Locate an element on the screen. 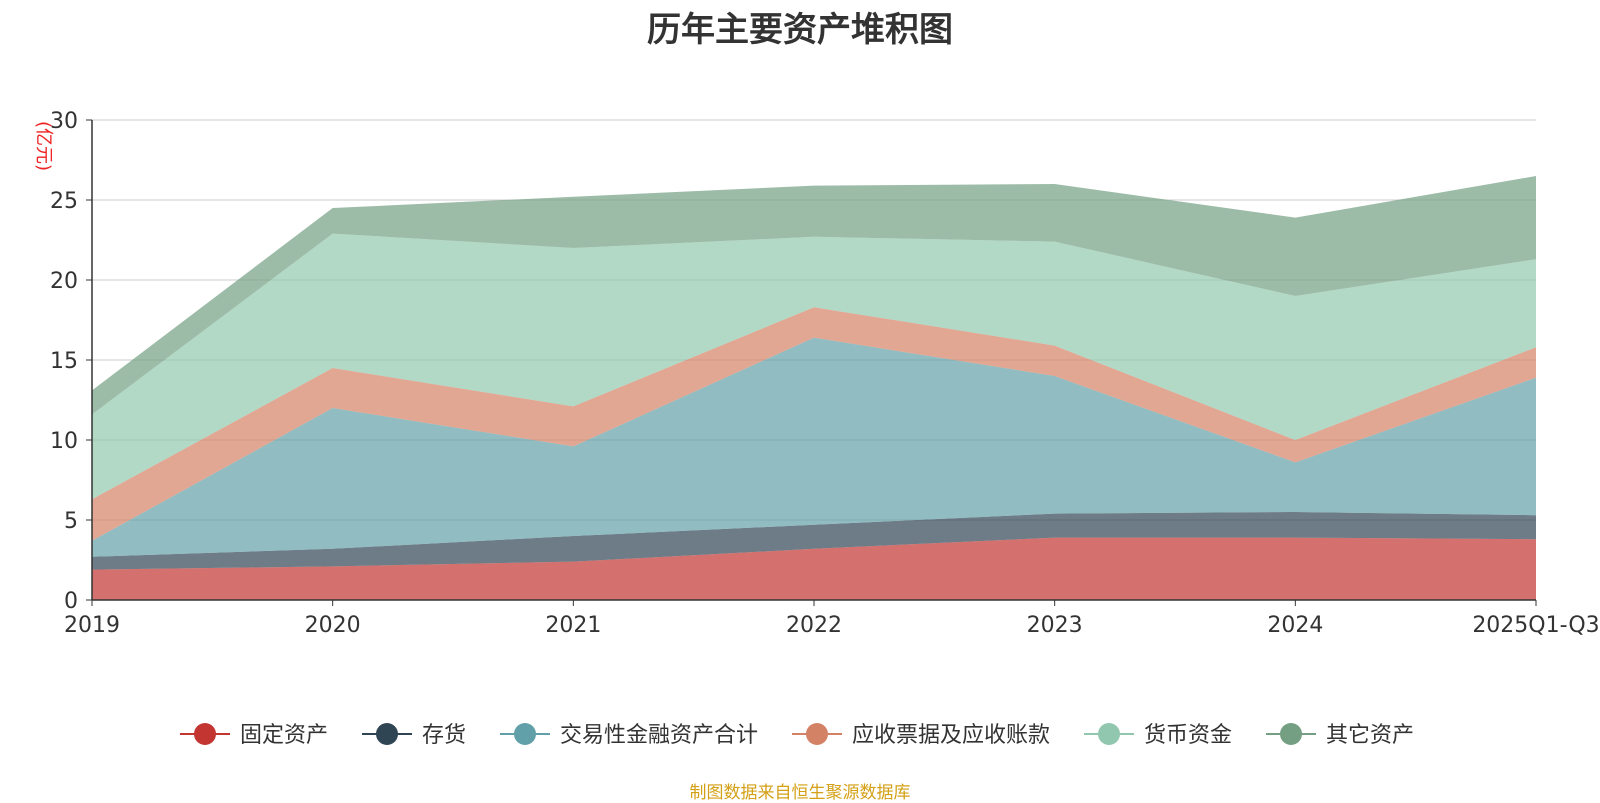 This screenshot has height=803, width=1600. x-tick-label: 2025Q1-Q3 is located at coordinates (1535, 625).